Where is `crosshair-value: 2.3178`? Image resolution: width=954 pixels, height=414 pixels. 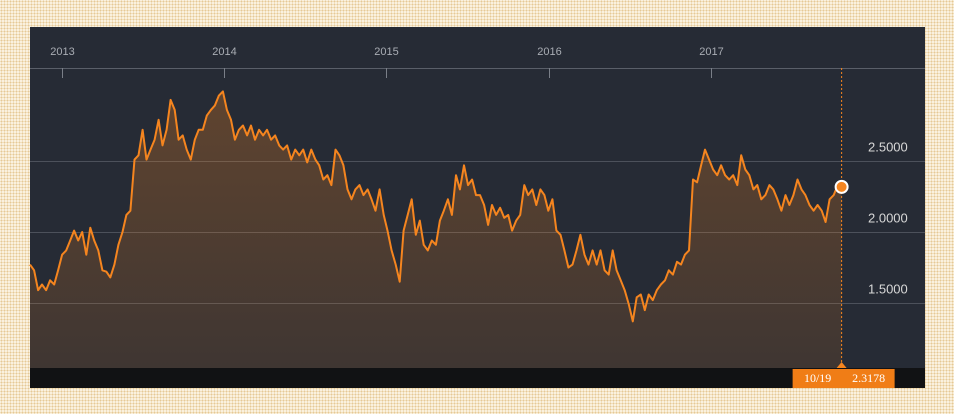
crosshair-value: 2.3178 is located at coordinates (868, 378).